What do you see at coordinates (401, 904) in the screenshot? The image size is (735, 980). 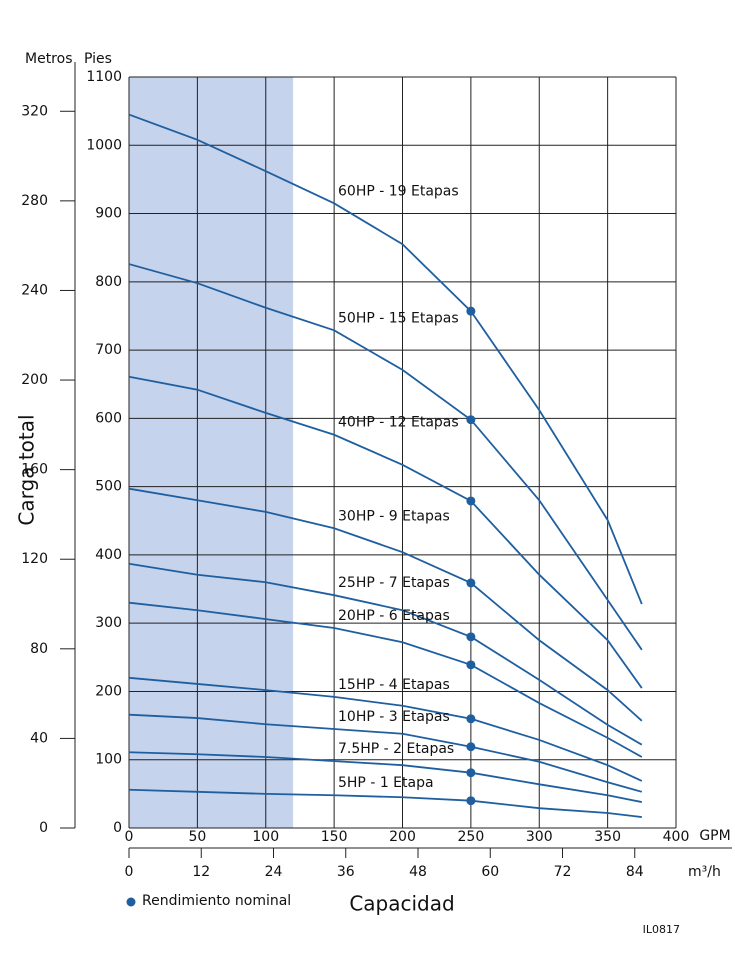 I see `x-axis-title: Capacidad` at bounding box center [401, 904].